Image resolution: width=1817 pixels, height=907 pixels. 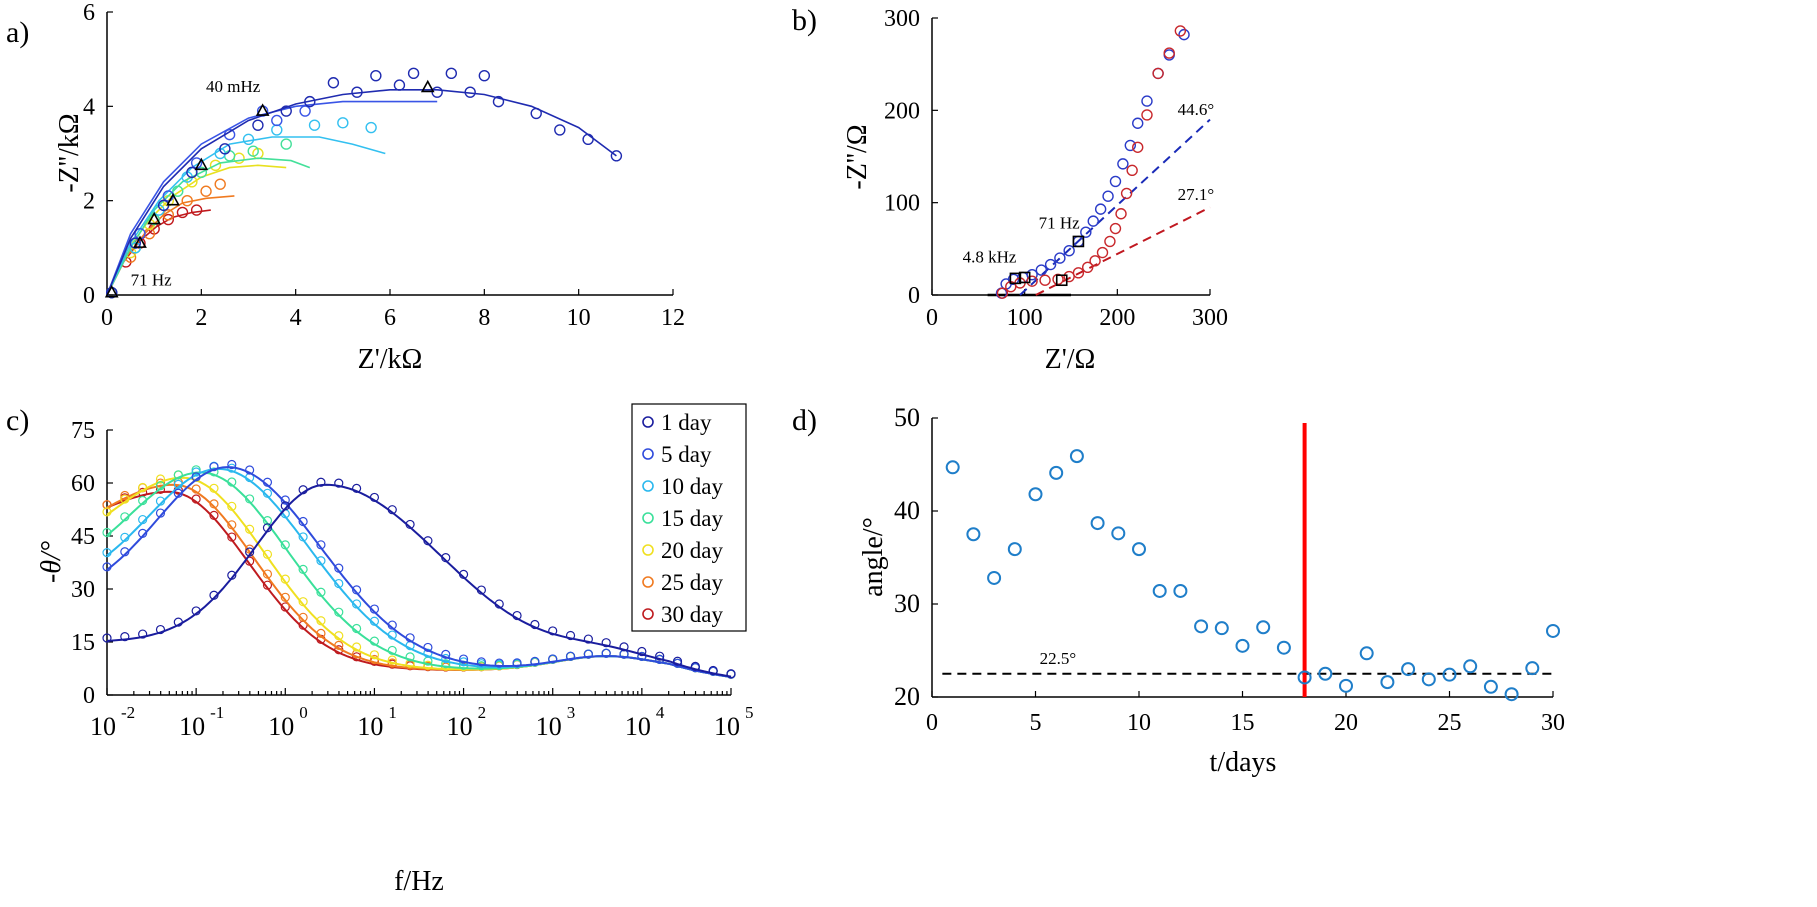 I want to click on panel-b-y-ticks: 0 100 200 300, so click(x=911, y=157).